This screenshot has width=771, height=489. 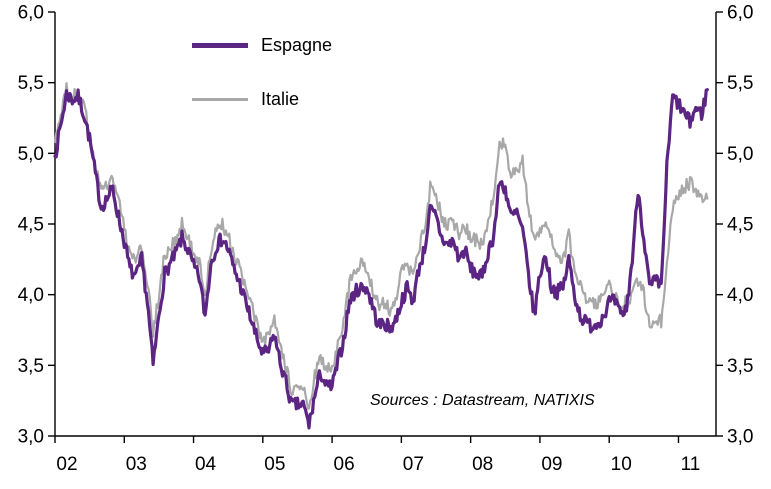 What do you see at coordinates (31, 154) in the screenshot?
I see `y-tick-label-left: 5,0` at bounding box center [31, 154].